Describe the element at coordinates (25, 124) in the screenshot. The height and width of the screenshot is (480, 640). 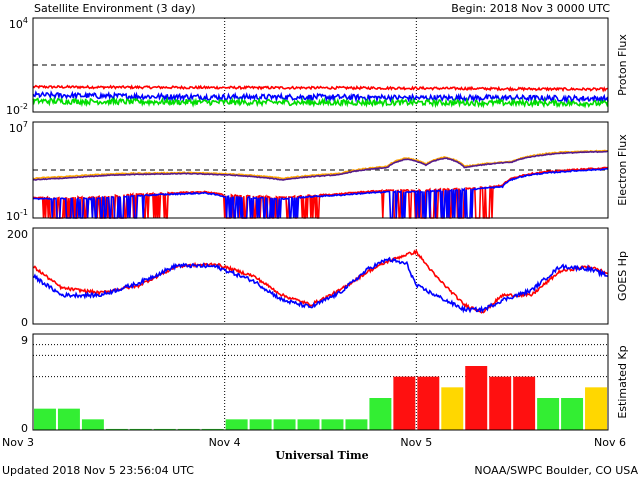
I see `y-tick-exponent: 7` at that location.